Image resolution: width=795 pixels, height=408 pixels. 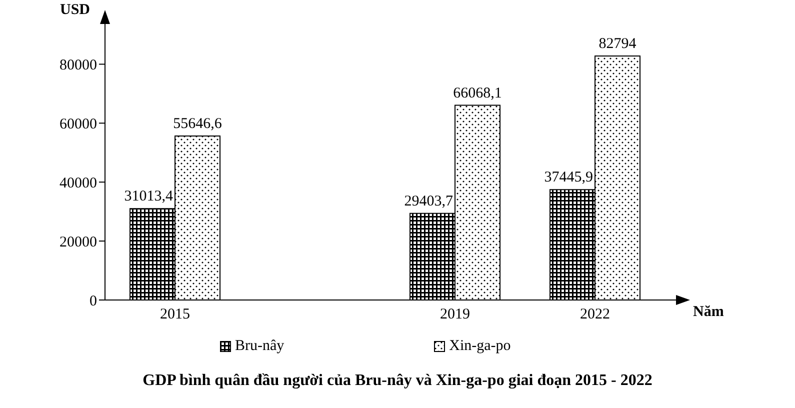 I want to click on y-tick-label: 0, so click(x=93, y=301).